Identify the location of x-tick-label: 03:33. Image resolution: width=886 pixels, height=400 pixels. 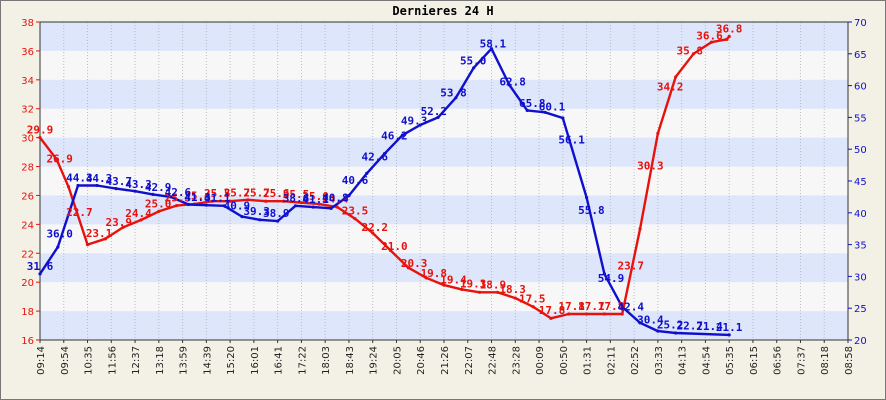
(659, 360).